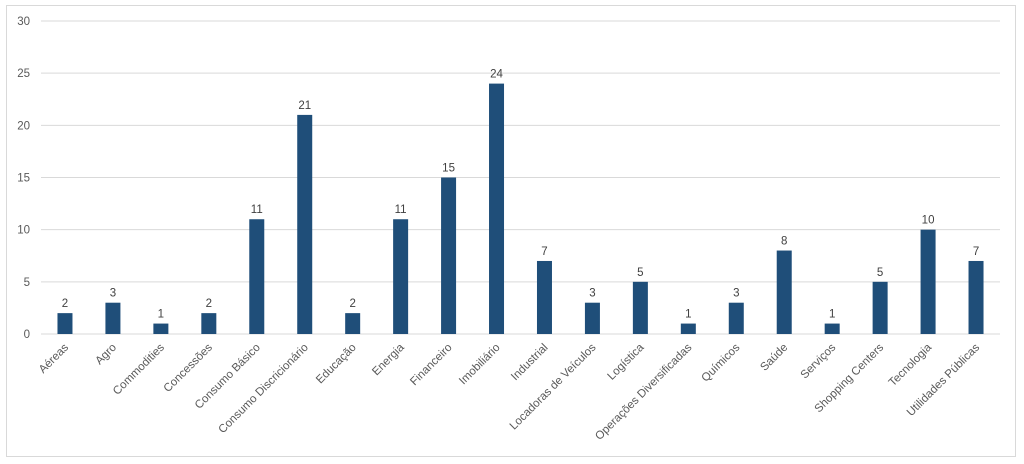 The height and width of the screenshot is (464, 1024). I want to click on x-tick-label: Commodities, so click(139, 369).